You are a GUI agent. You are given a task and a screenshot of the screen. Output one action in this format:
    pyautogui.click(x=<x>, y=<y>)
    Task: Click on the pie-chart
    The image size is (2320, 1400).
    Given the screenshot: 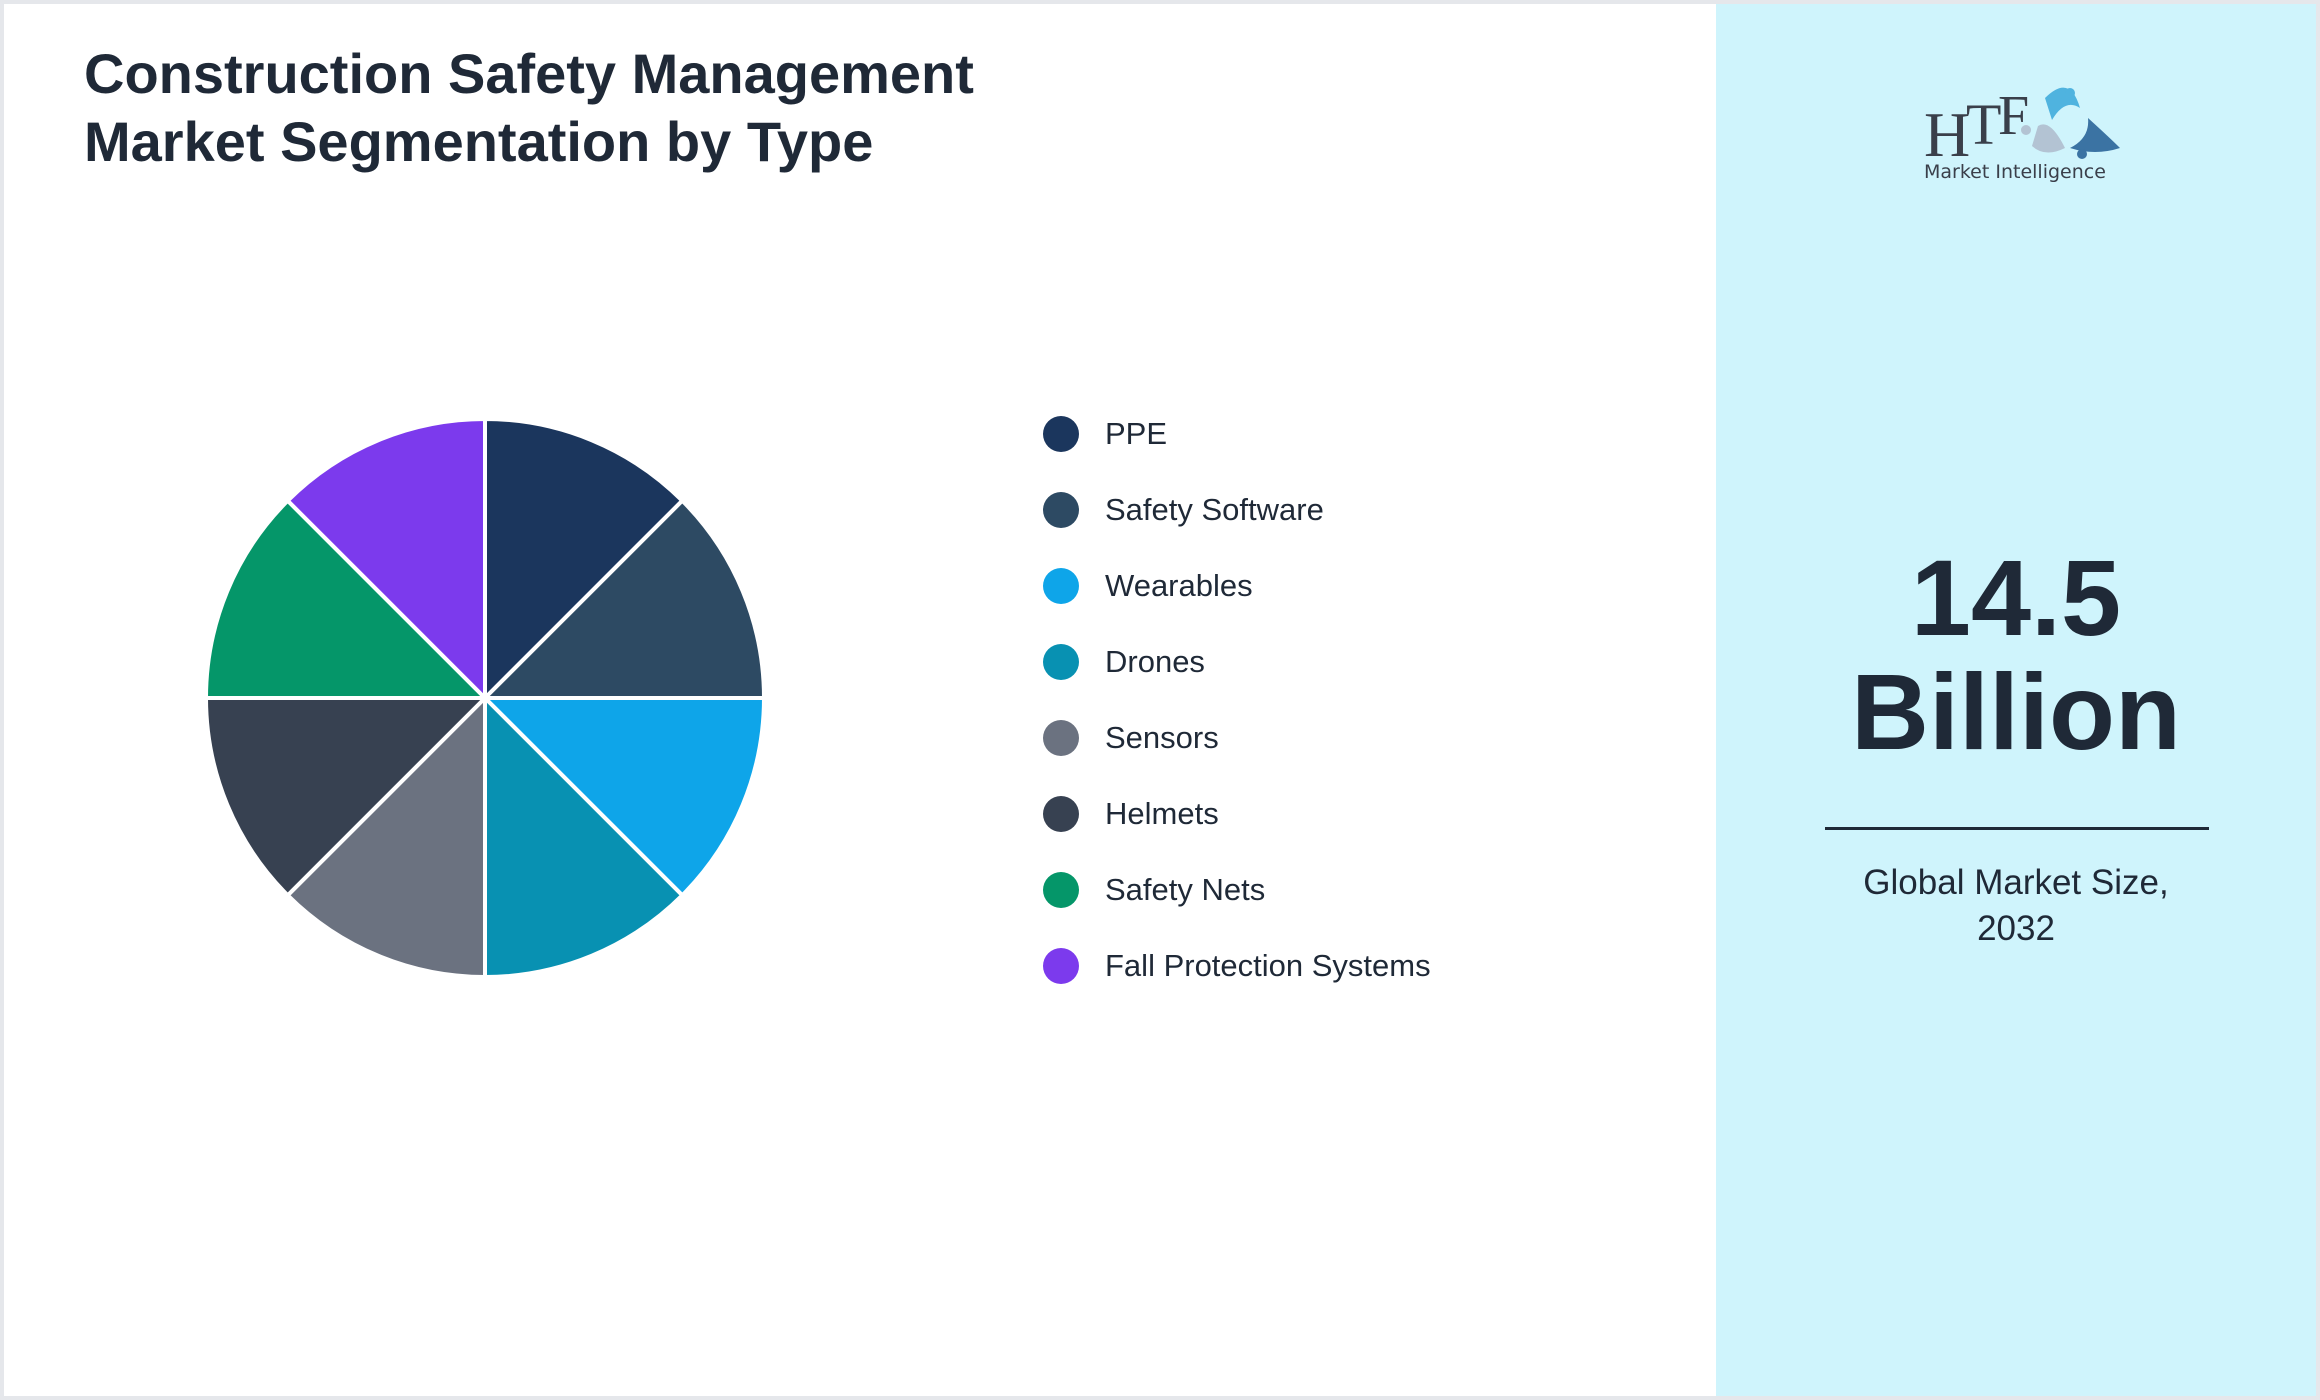 What is the action you would take?
    pyautogui.click(x=485, y=698)
    